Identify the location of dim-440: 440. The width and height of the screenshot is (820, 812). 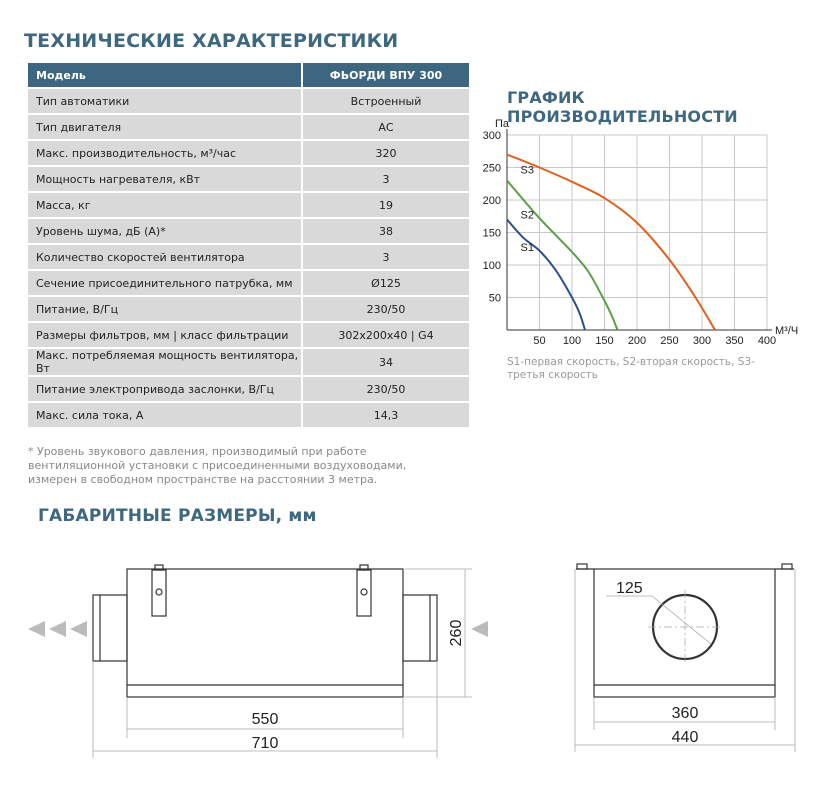
(685, 737).